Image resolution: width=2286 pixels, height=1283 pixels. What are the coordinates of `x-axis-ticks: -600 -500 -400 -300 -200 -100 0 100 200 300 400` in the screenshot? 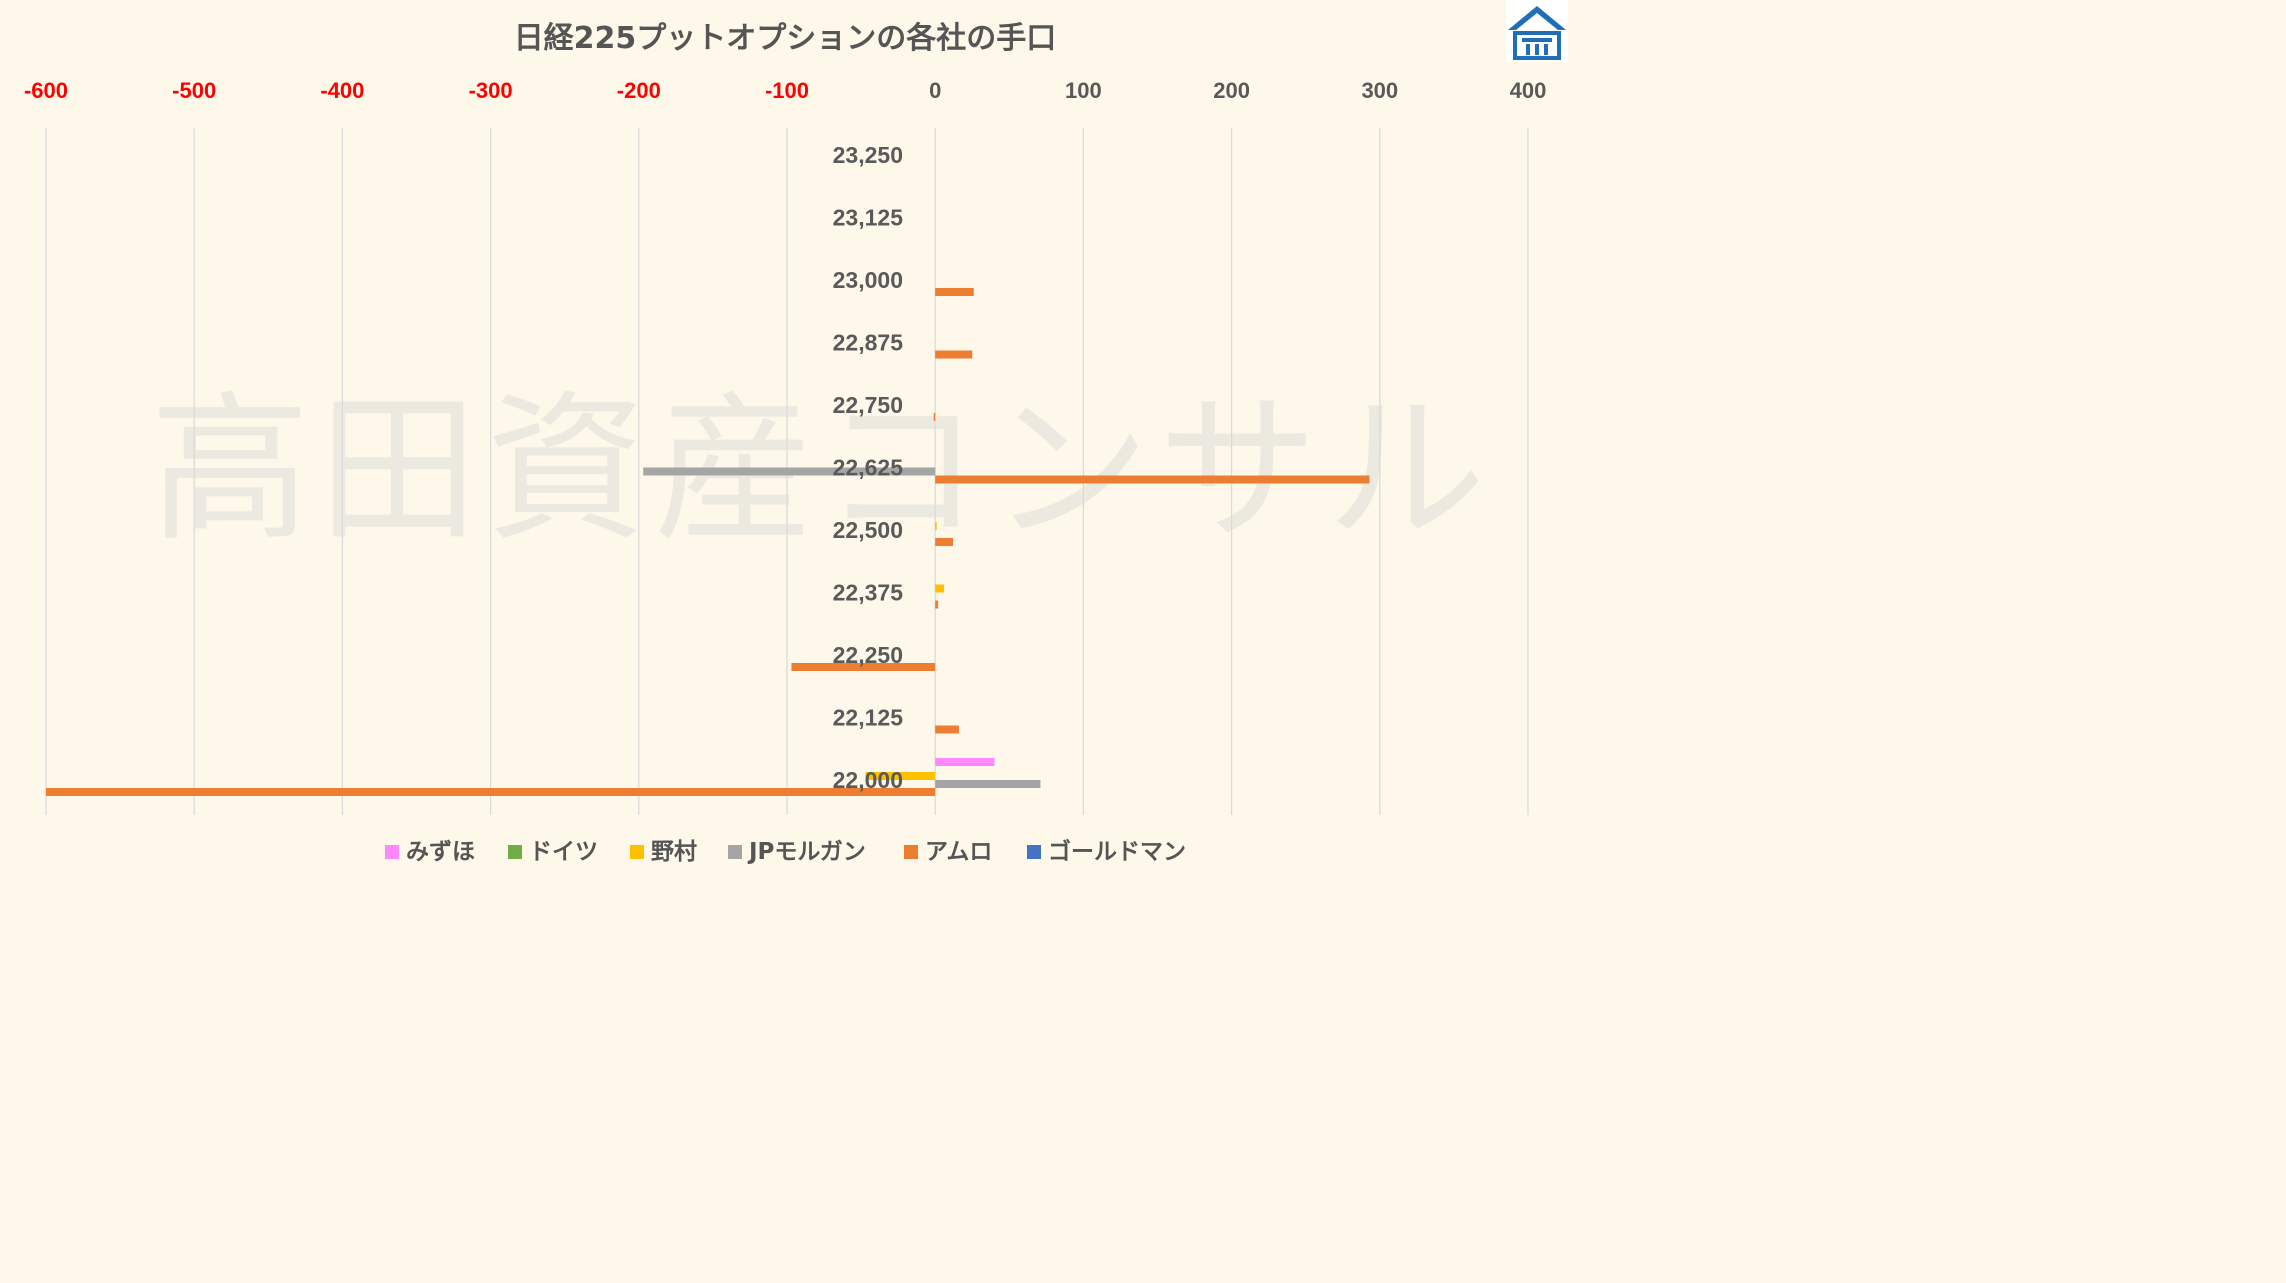 It's located at (785, 90).